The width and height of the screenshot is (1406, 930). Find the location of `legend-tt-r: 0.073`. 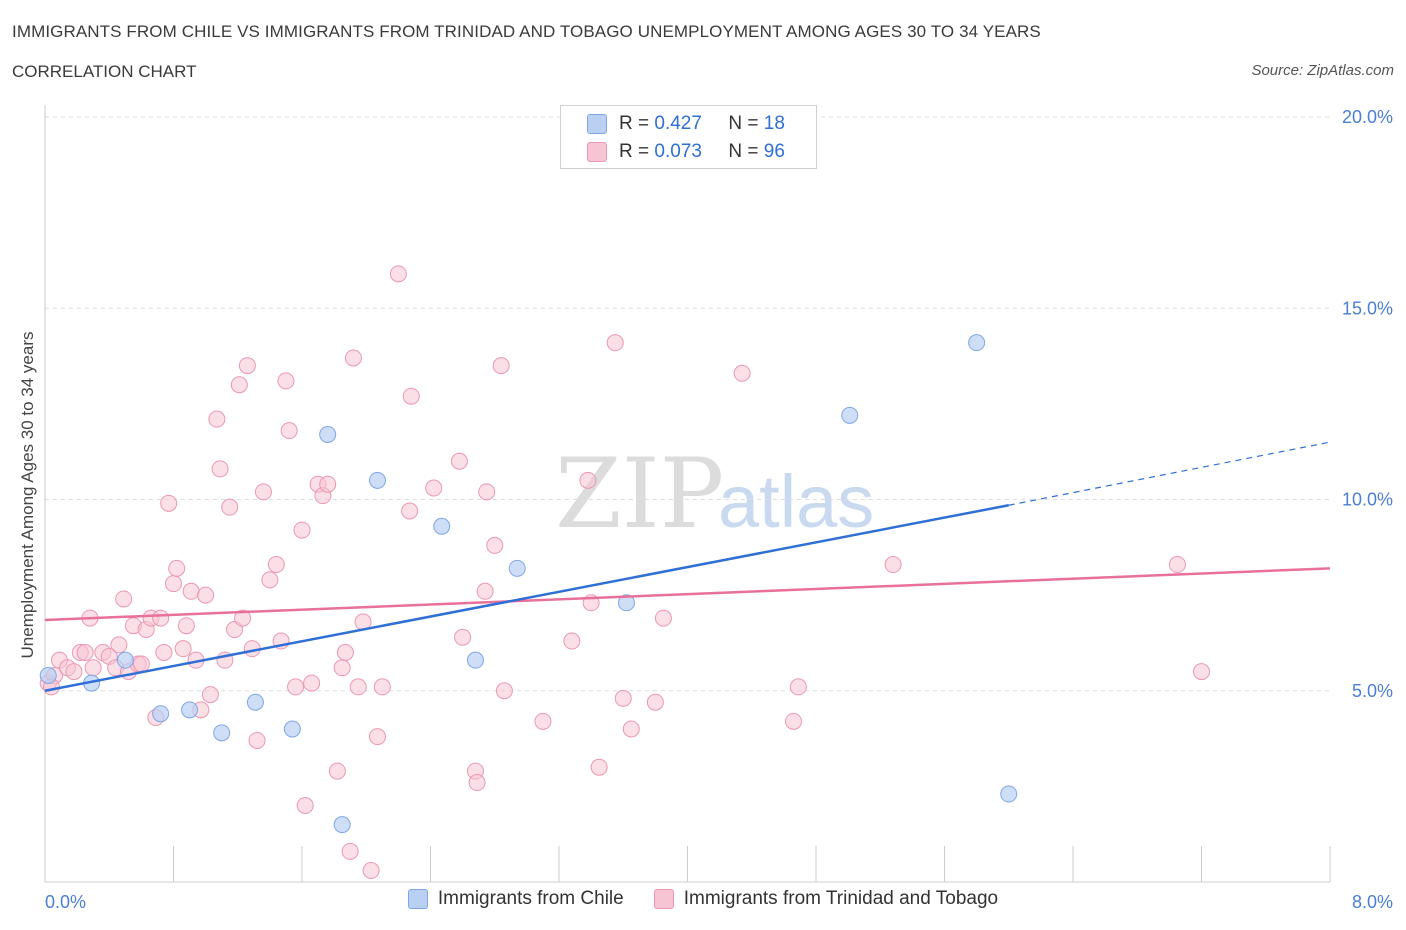

legend-tt-r: 0.073 is located at coordinates (678, 151).